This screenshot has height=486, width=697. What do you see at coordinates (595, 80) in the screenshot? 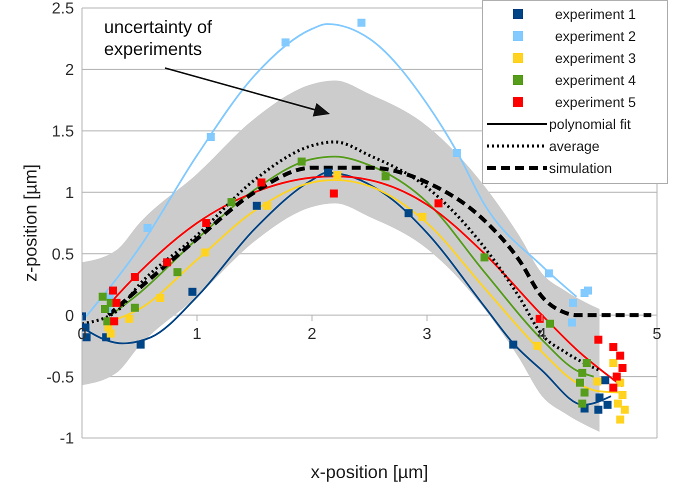
I see `legend-label: experiment 4` at bounding box center [595, 80].